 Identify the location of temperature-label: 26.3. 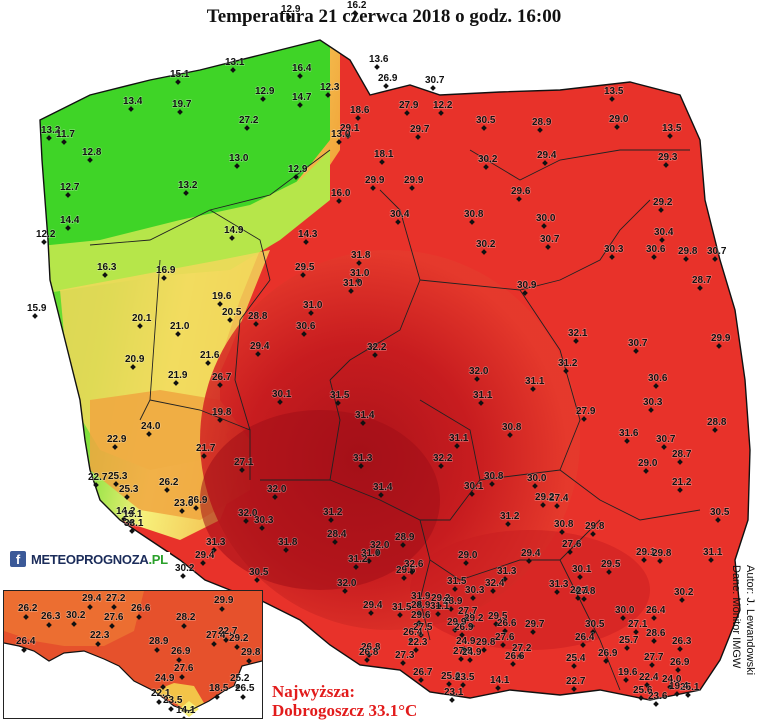
(682, 641).